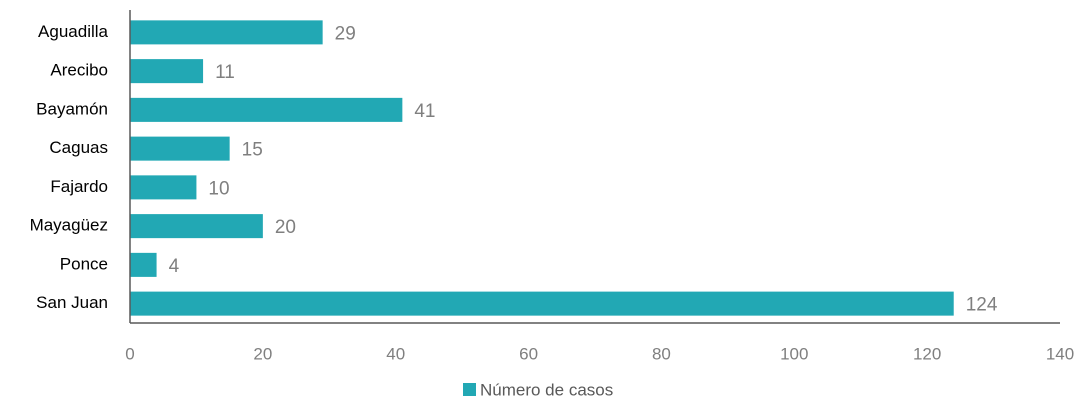 The width and height of the screenshot is (1083, 400). Describe the element at coordinates (72, 108) in the screenshot. I see `y-tick-label: Bayamón` at that location.